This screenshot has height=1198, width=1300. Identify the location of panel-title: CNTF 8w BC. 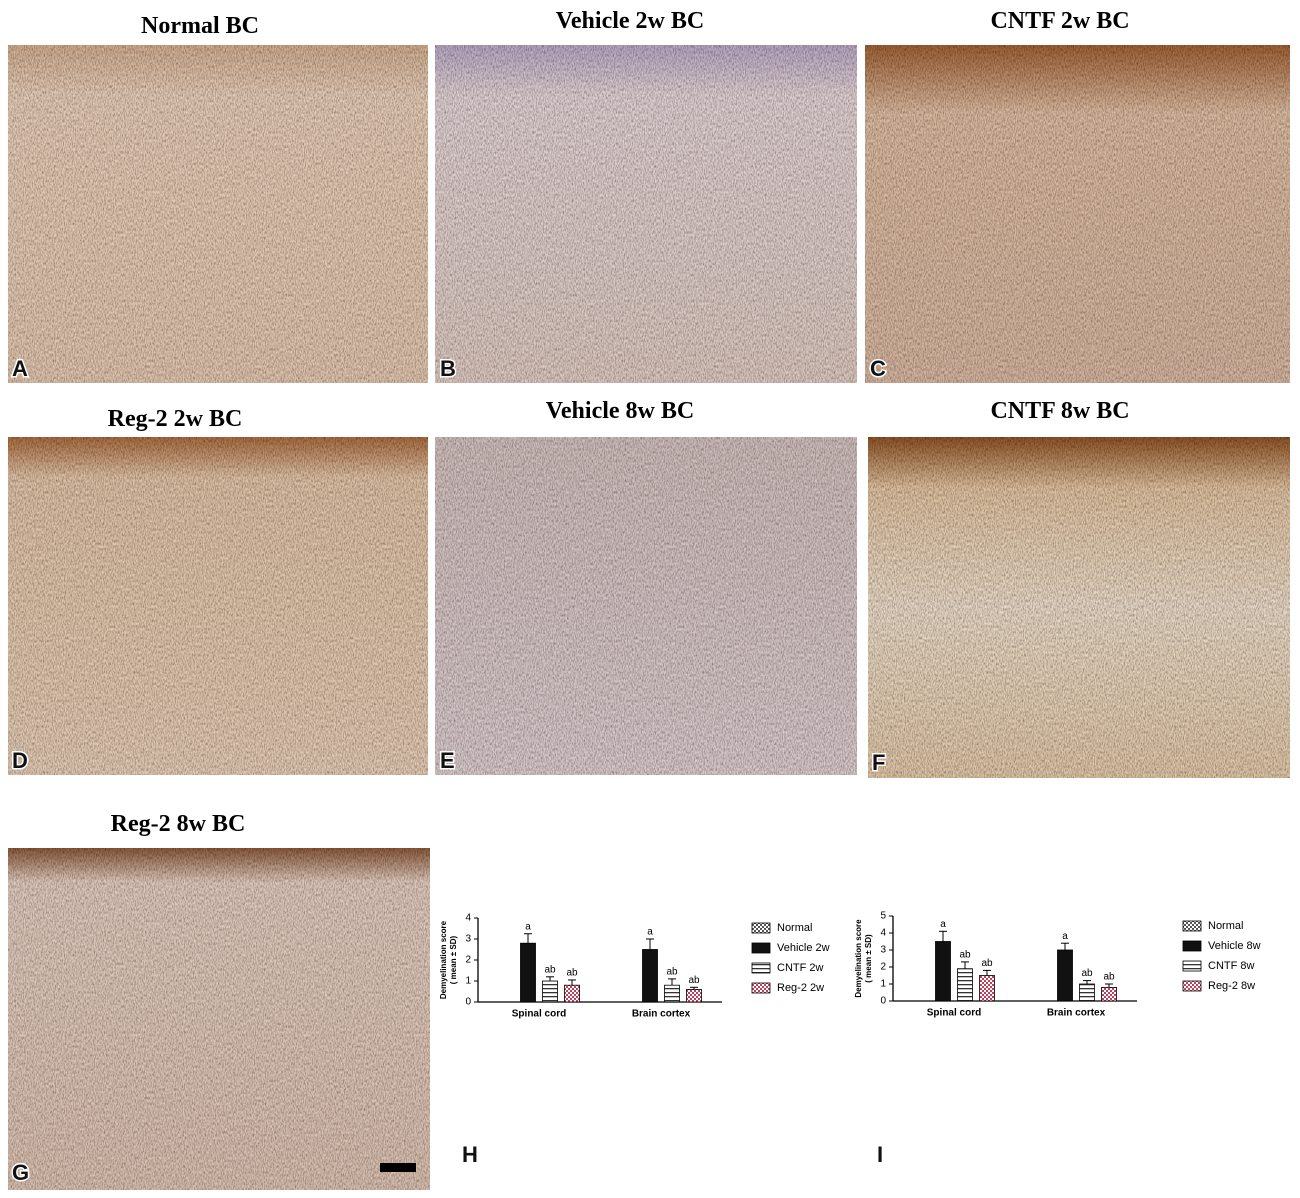
(1059, 411).